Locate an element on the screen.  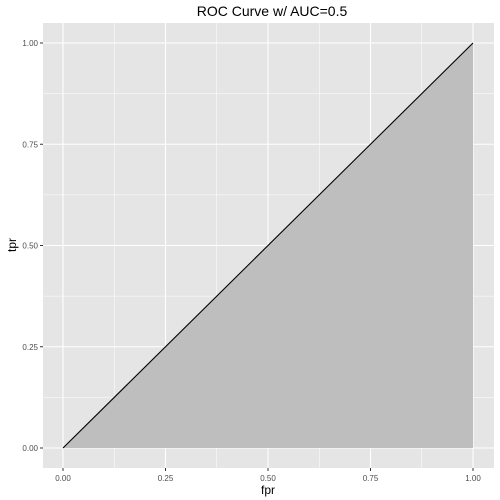
y-tick-label: 0.75 is located at coordinates (30, 144).